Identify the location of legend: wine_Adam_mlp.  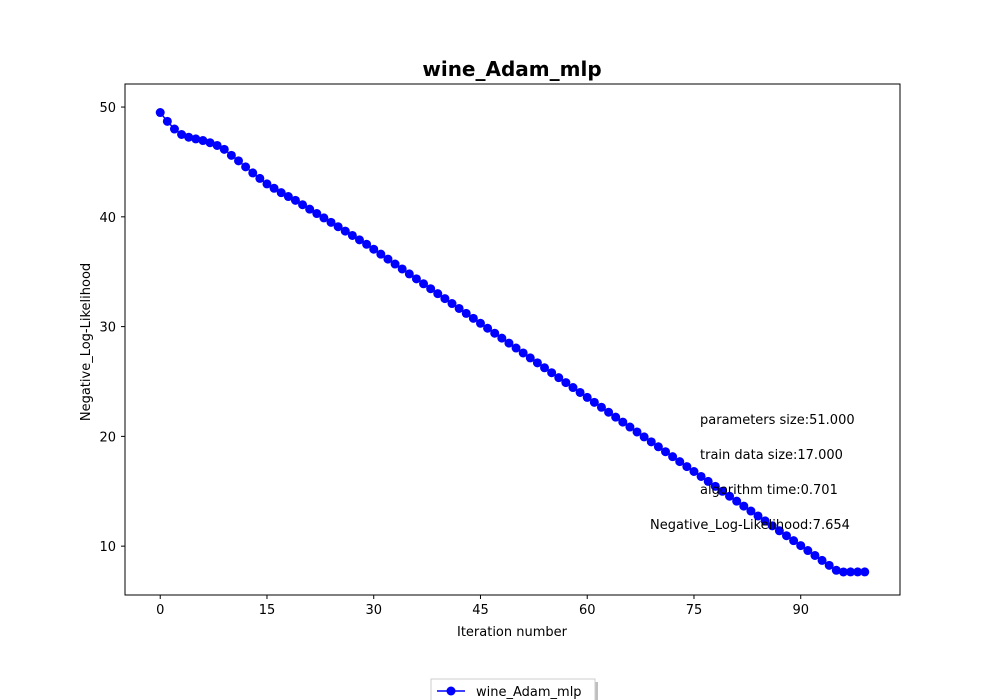
(514, 689).